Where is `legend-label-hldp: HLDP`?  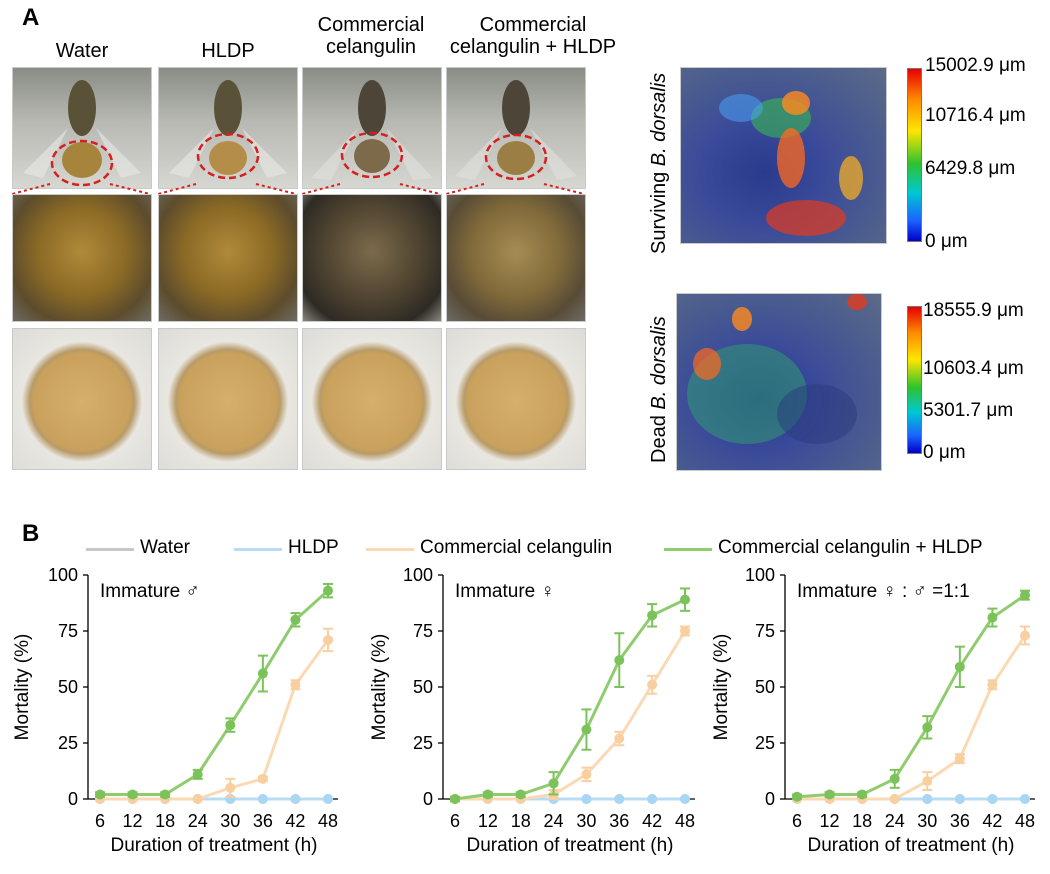 legend-label-hldp: HLDP is located at coordinates (313, 547).